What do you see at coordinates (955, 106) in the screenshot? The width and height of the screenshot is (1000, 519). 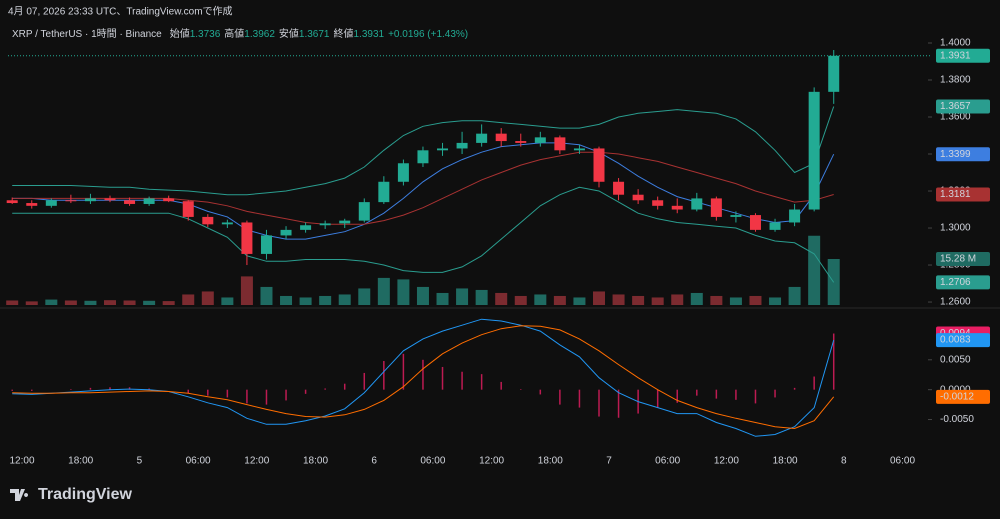 I see `value-label: 1.3657` at bounding box center [955, 106].